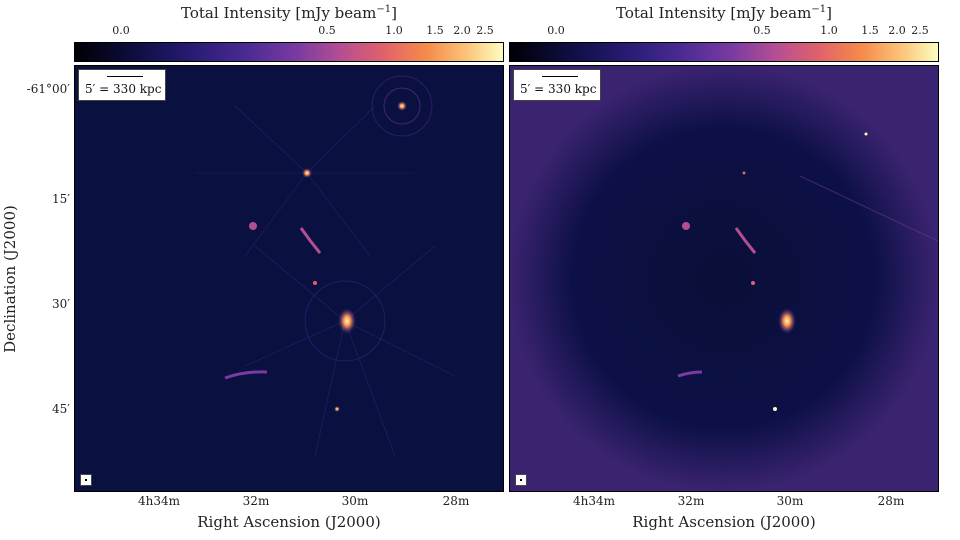 The width and height of the screenshot is (960, 540). I want to click on y-axis-label: Declination (J2000), so click(10, 279).